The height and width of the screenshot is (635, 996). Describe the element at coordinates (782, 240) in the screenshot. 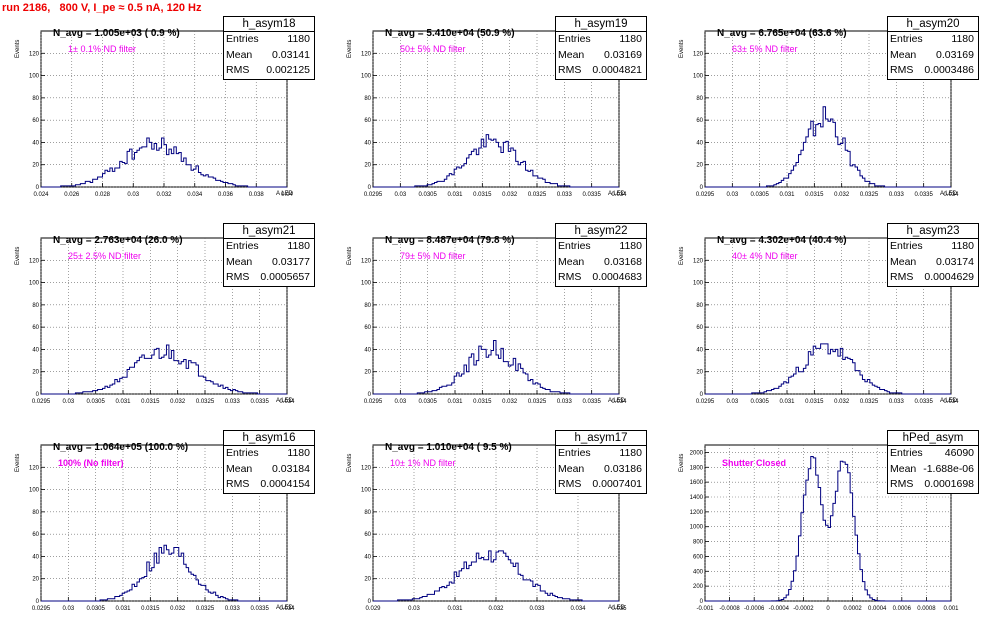

I see `n-avg-label: N_avg = 4.302e+04 (40.4 %)` at that location.